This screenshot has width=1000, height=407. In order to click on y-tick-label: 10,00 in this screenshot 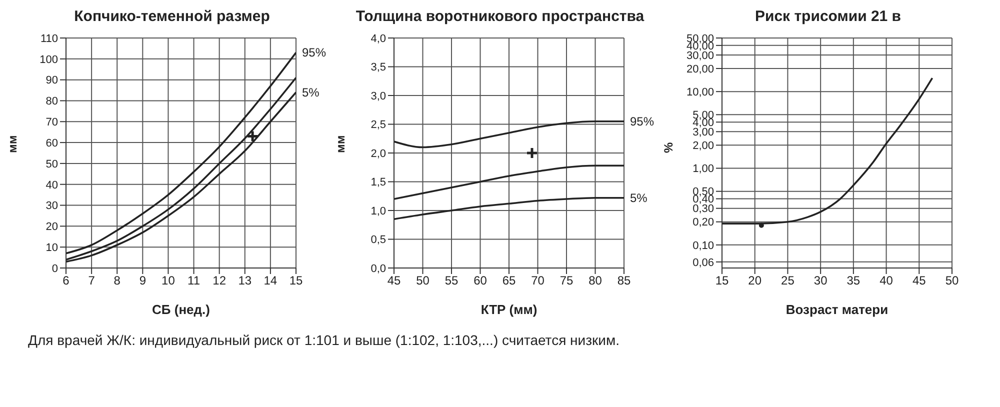, I will do `click(700, 92)`.